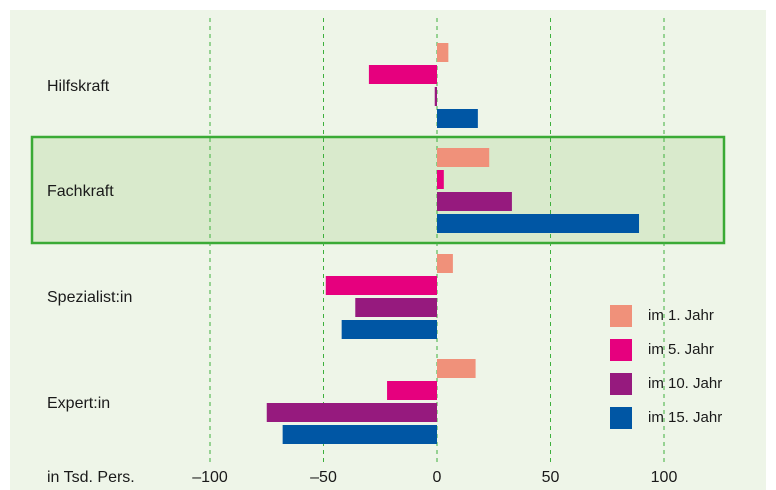  Describe the element at coordinates (681, 315) in the screenshot. I see `legend-label: im 1. Jahr` at that location.